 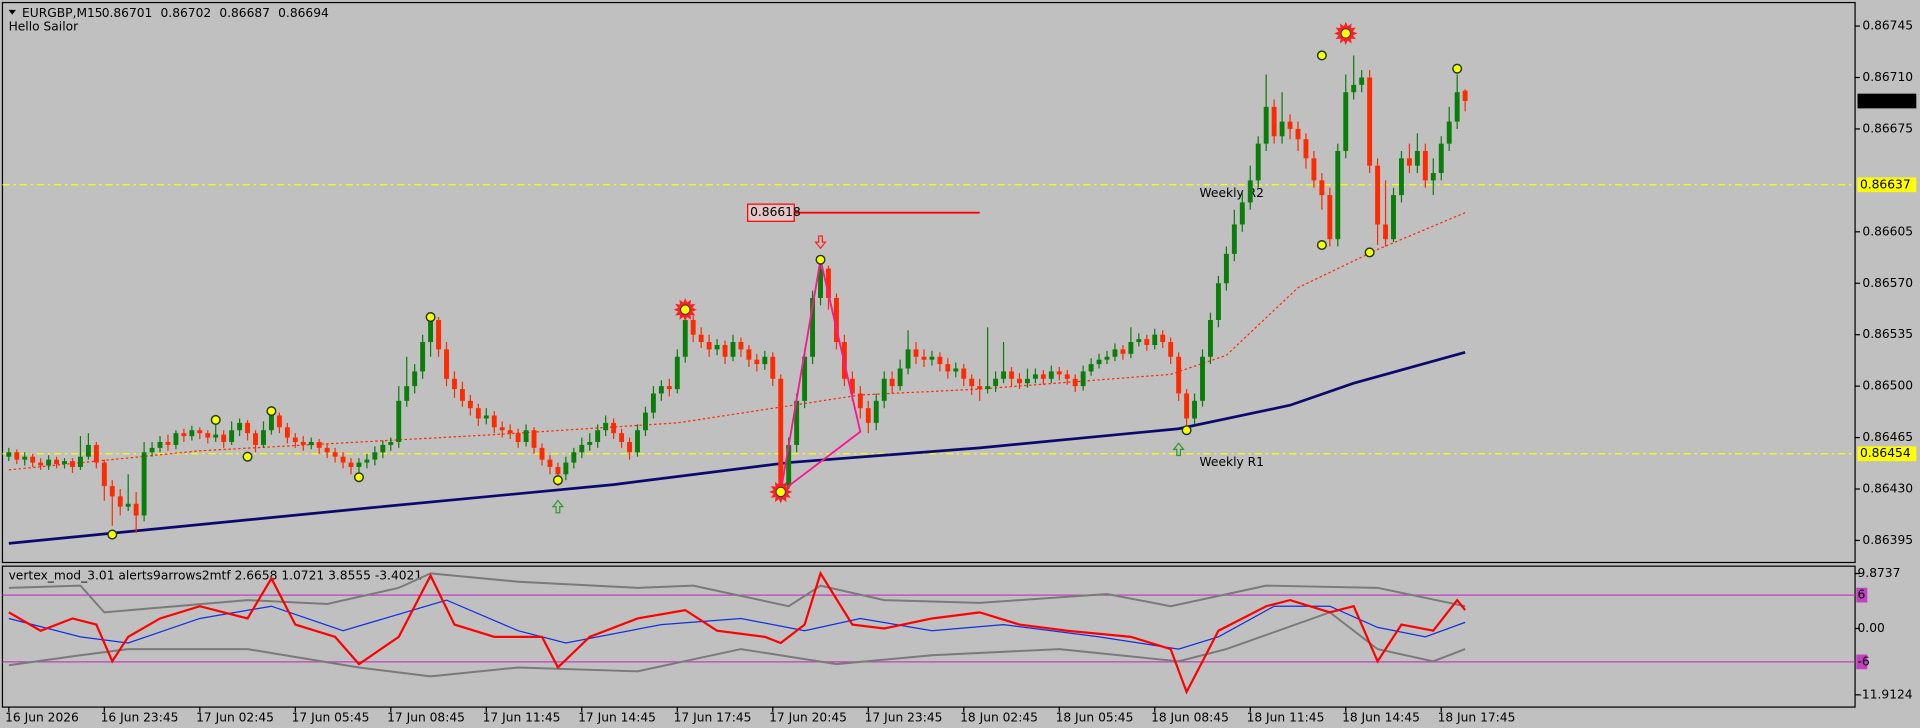 I want to click on open-price: 0.86701, so click(x=127, y=13).